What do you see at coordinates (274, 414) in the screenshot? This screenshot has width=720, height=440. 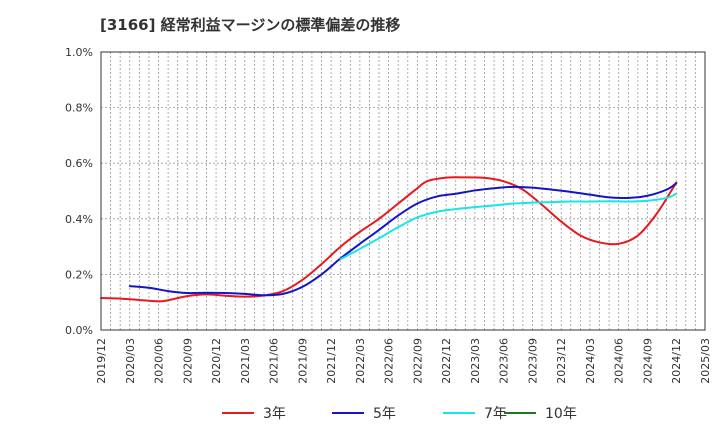 I see `legend-label: 3年` at bounding box center [274, 414].